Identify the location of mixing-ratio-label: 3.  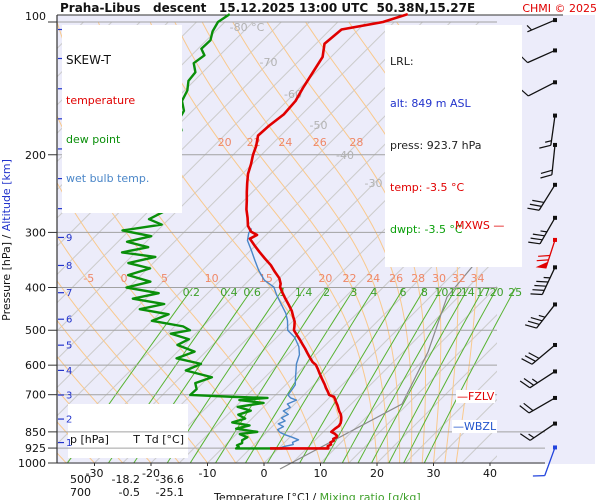
(353, 292).